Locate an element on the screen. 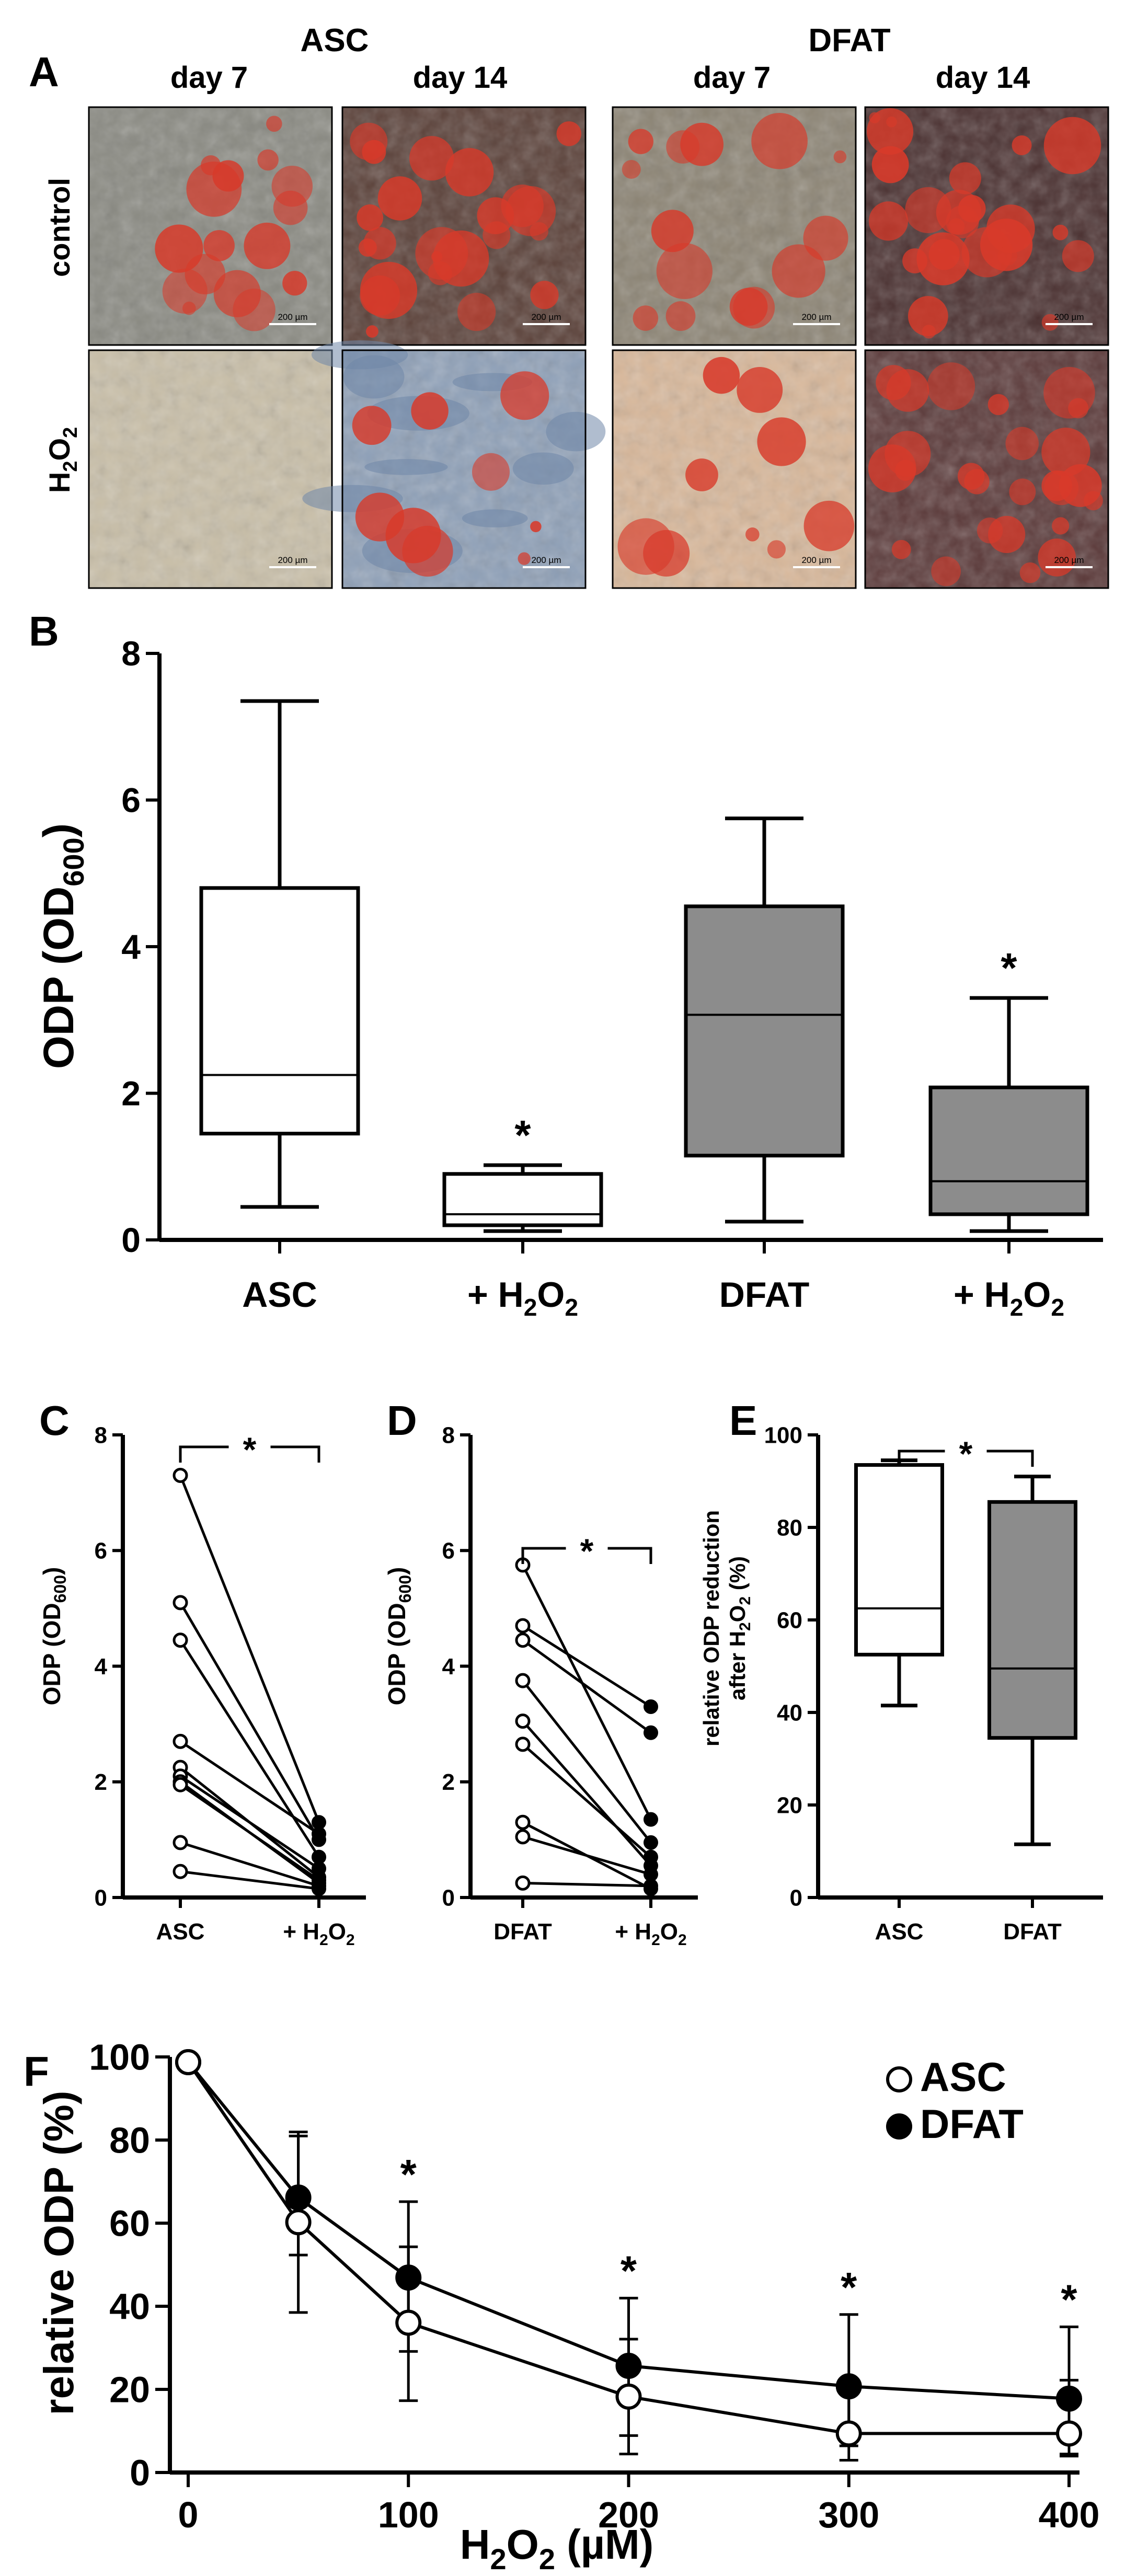 The image size is (1137, 2576). e-y-tick-label: 0 is located at coordinates (796, 1898).